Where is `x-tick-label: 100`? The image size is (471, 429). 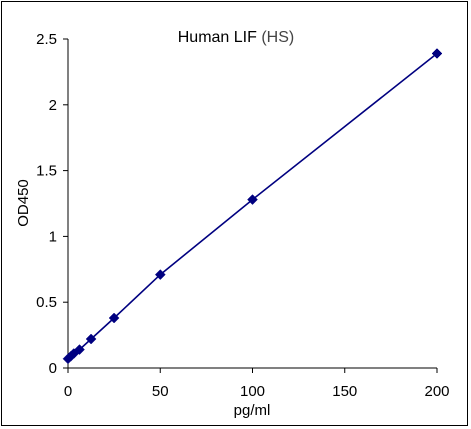 x-tick-label: 100 is located at coordinates (252, 391).